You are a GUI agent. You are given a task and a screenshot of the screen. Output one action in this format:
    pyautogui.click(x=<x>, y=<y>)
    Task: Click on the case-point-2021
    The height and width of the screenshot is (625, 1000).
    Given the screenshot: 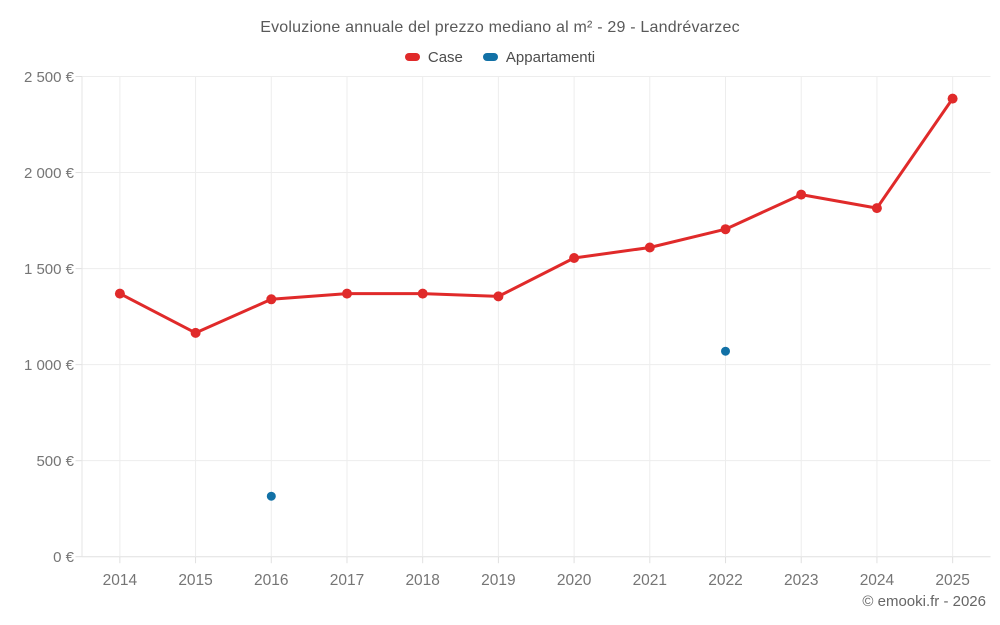 What is the action you would take?
    pyautogui.click(x=649, y=247)
    